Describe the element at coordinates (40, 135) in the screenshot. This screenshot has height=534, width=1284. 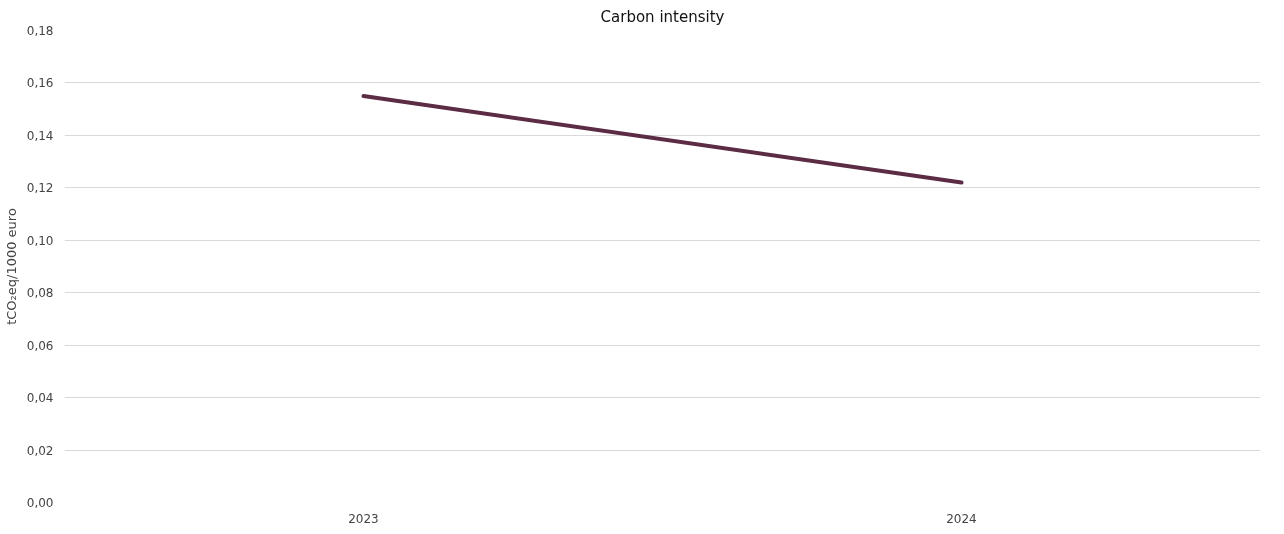
I see `y-tick-label: 0,14` at that location.